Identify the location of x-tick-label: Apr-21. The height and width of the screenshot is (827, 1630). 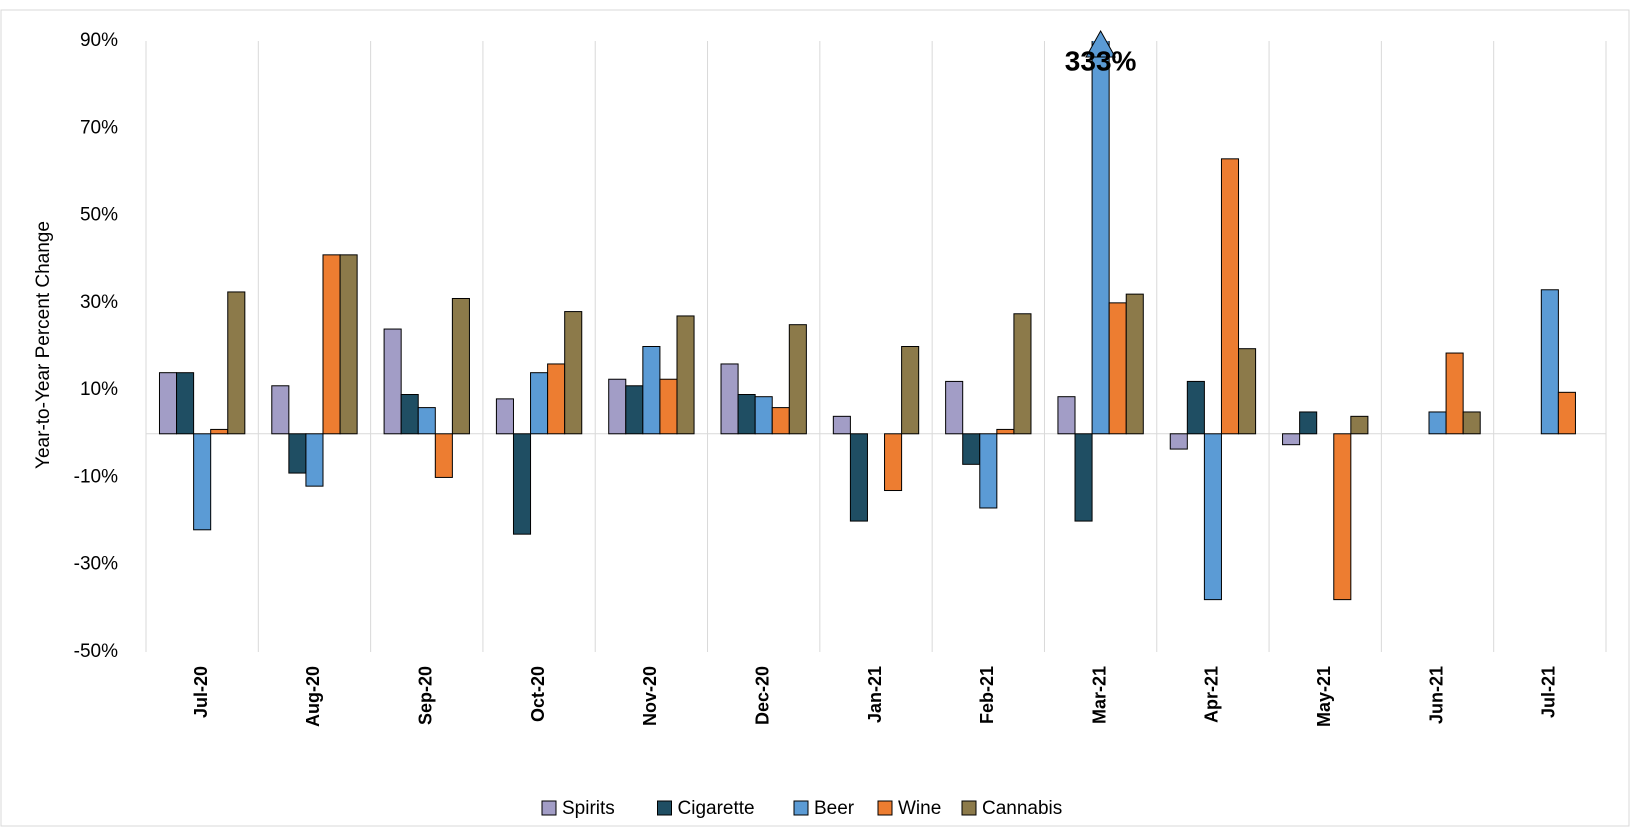
(1212, 694).